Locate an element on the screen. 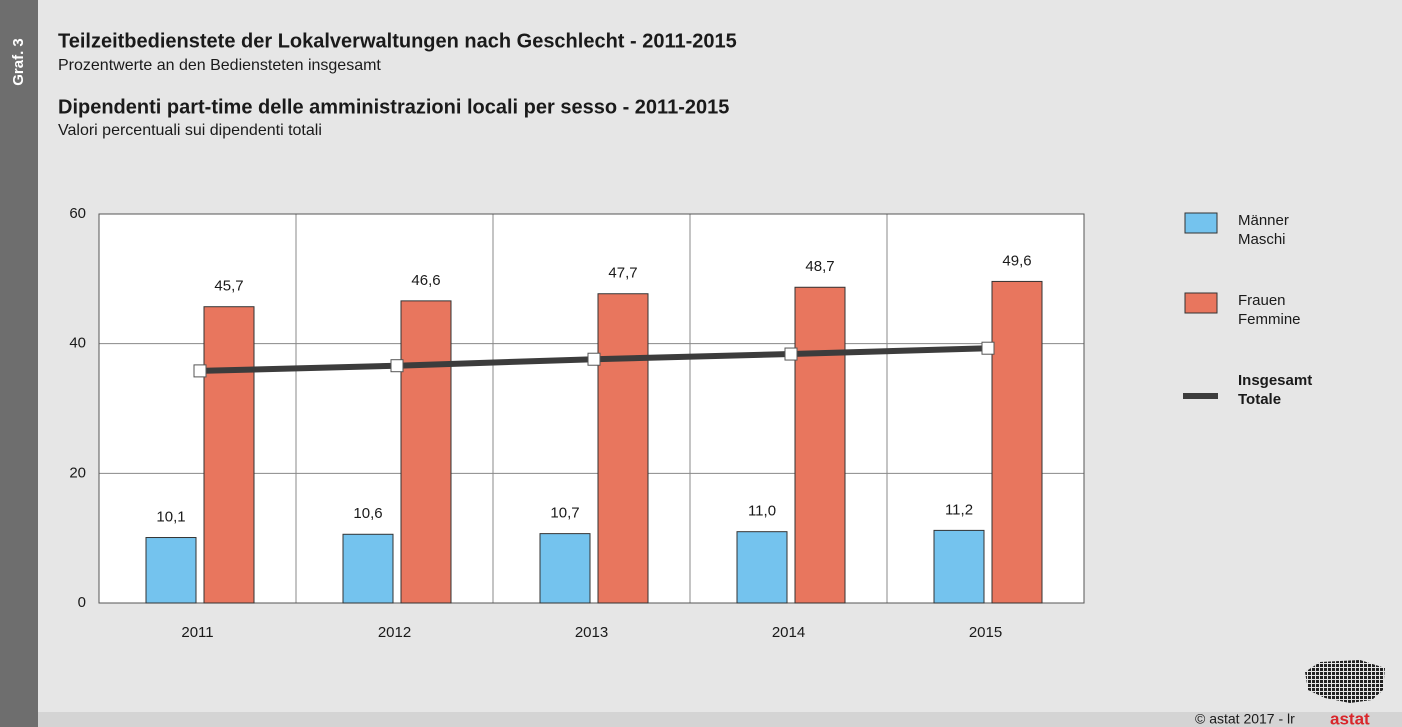 The image size is (1402, 727). y-tick-label: 60 is located at coordinates (77, 213).